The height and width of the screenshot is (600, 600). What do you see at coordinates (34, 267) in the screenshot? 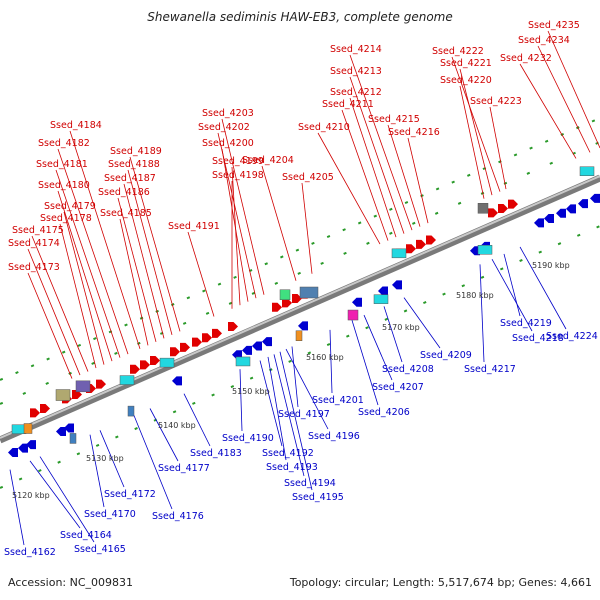
I see `forward-gene-label: Ssed_4173` at bounding box center [34, 267].